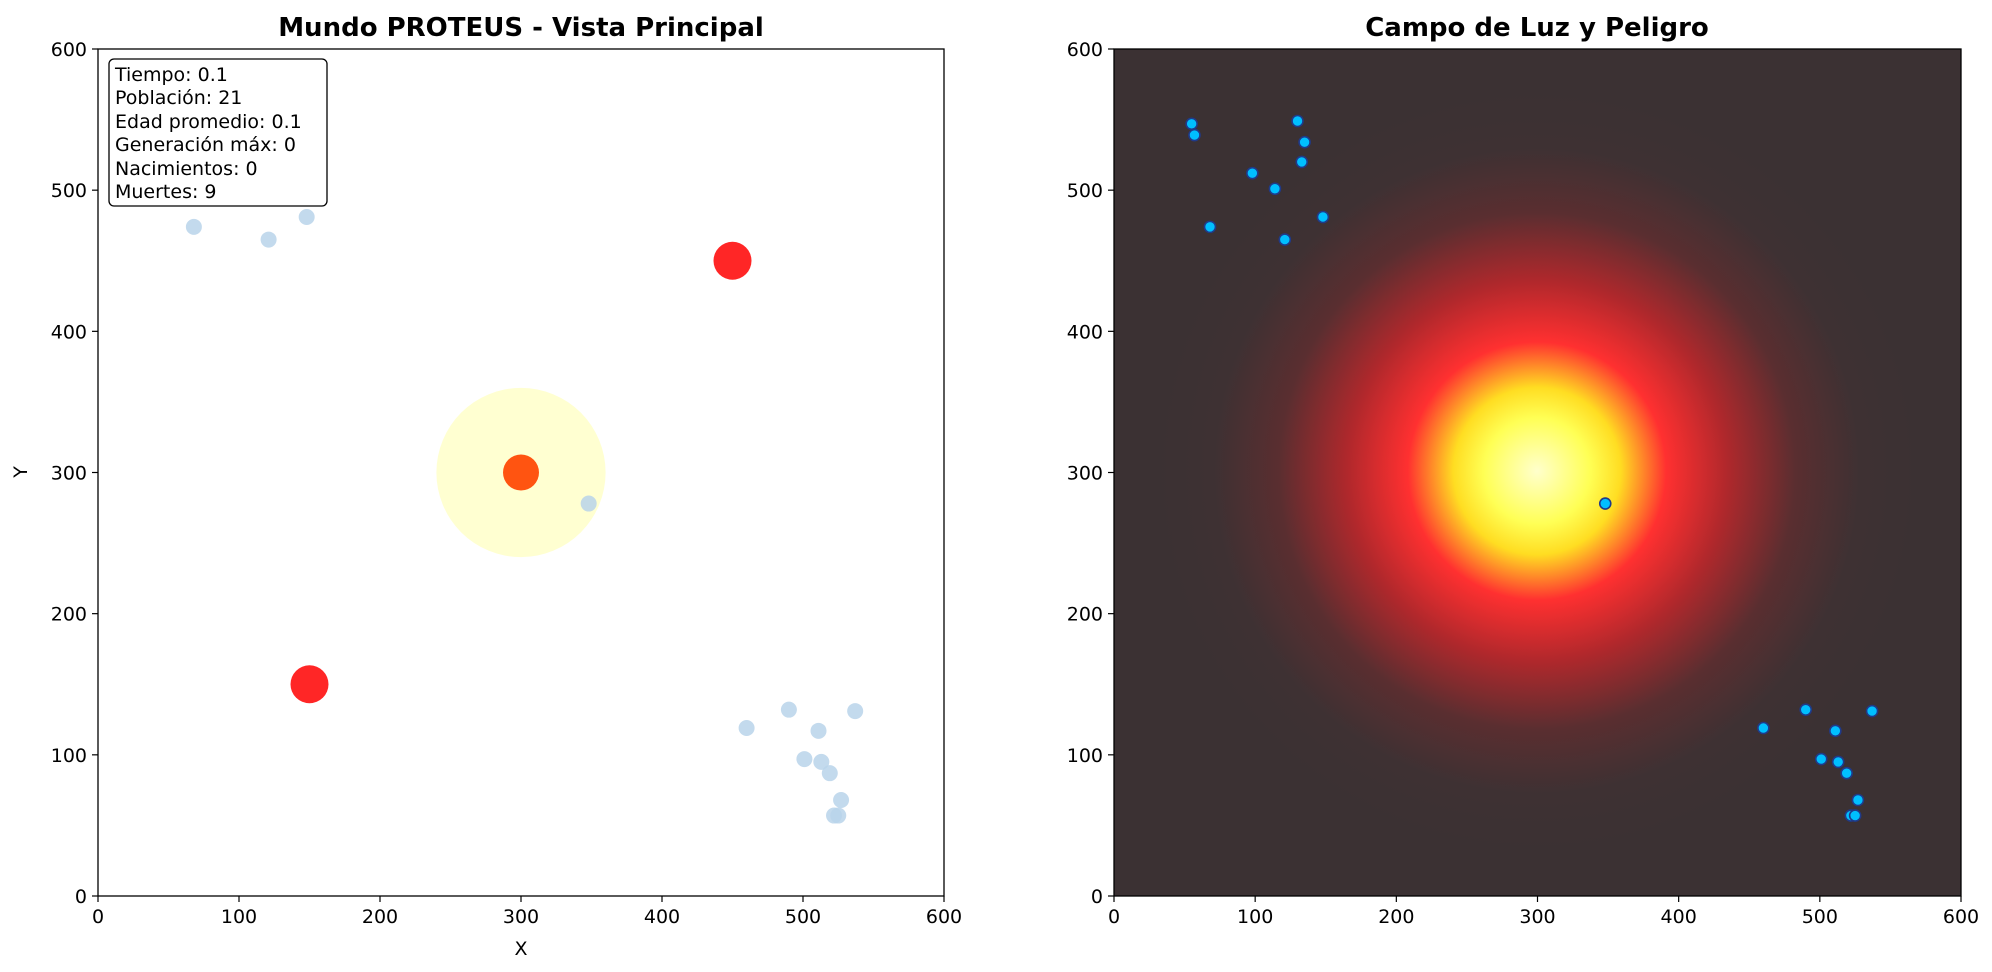 The width and height of the screenshot is (1992, 972). I want to click on main-view-y-tick-label: 0, so click(81, 897).